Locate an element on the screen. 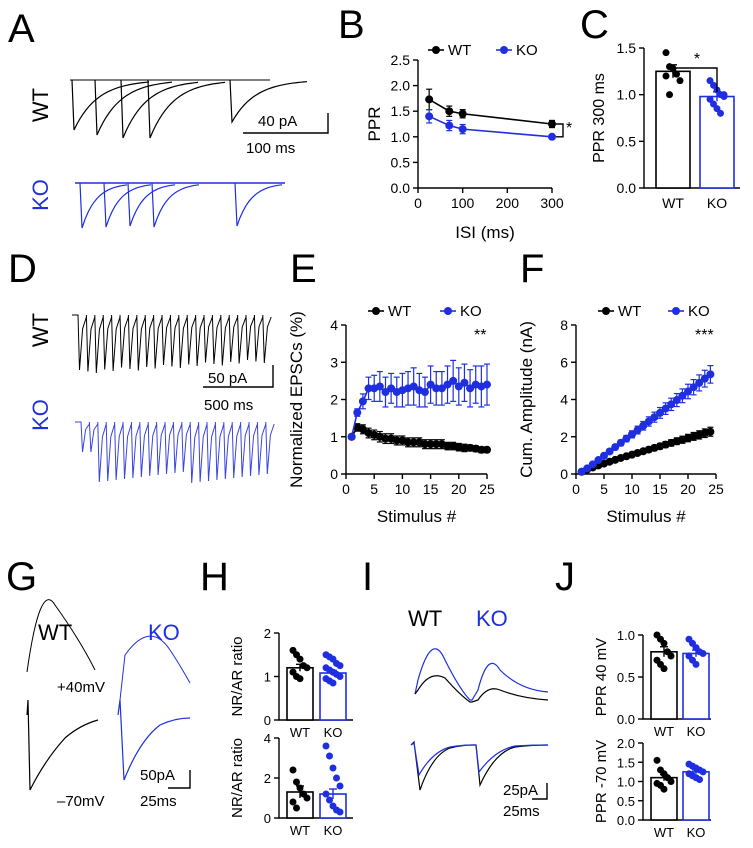 The width and height of the screenshot is (753, 848). panel-c-datapoint-ko is located at coordinates (720, 113).